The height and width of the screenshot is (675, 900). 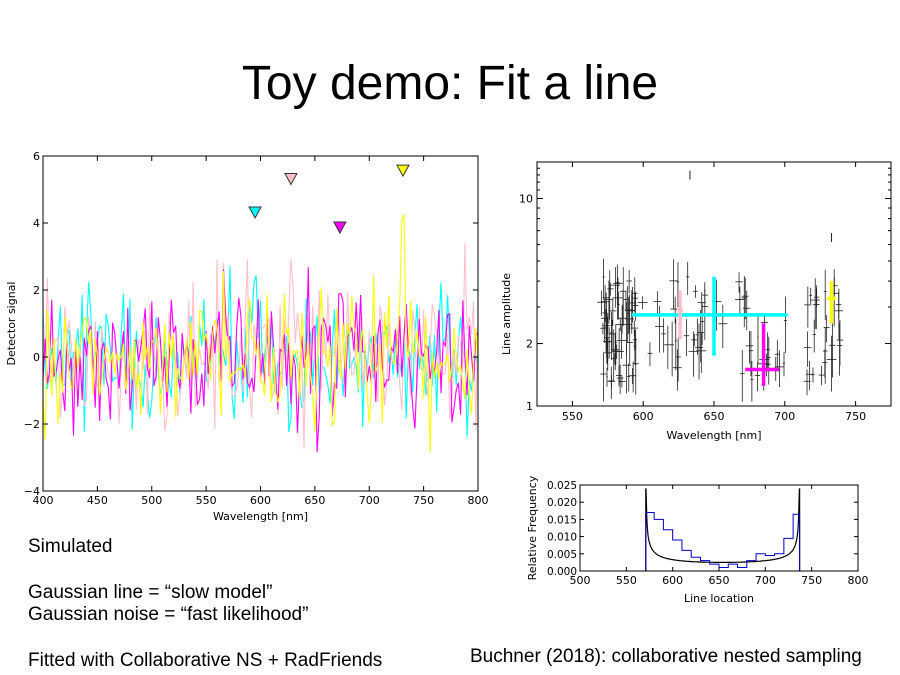 I want to click on y-tick-label: 0.005, so click(x=562, y=555).